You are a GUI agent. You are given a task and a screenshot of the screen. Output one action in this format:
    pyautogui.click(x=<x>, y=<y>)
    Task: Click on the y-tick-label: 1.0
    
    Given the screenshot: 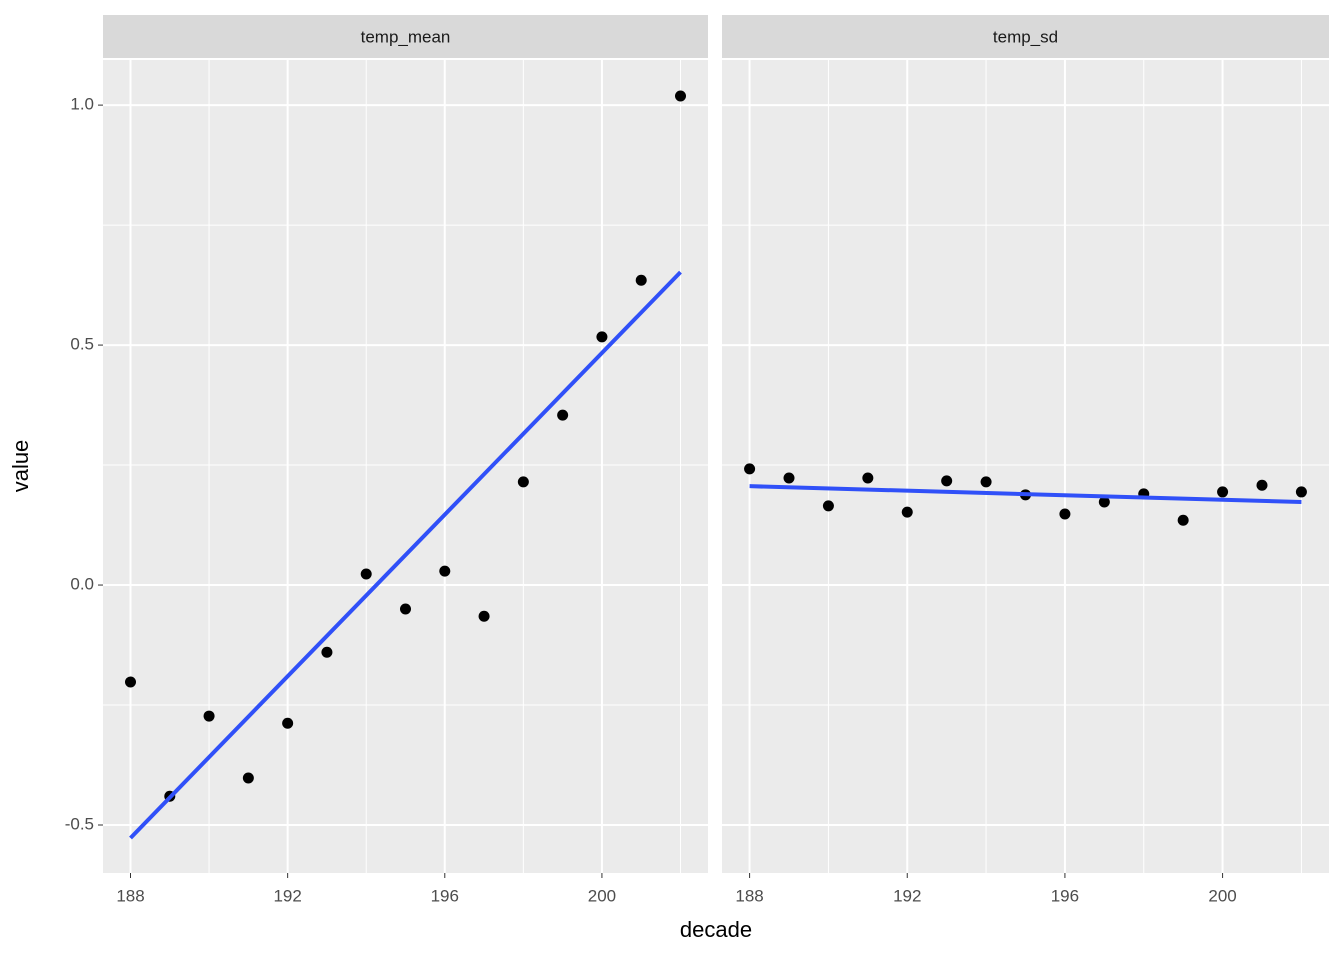 What is the action you would take?
    pyautogui.click(x=82, y=104)
    